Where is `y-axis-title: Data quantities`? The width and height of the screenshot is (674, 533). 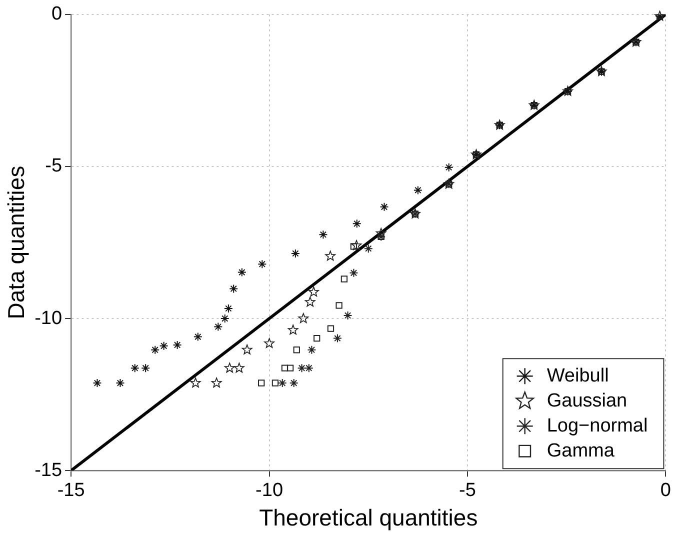
y-axis-title: Data quantities is located at coordinates (16, 243).